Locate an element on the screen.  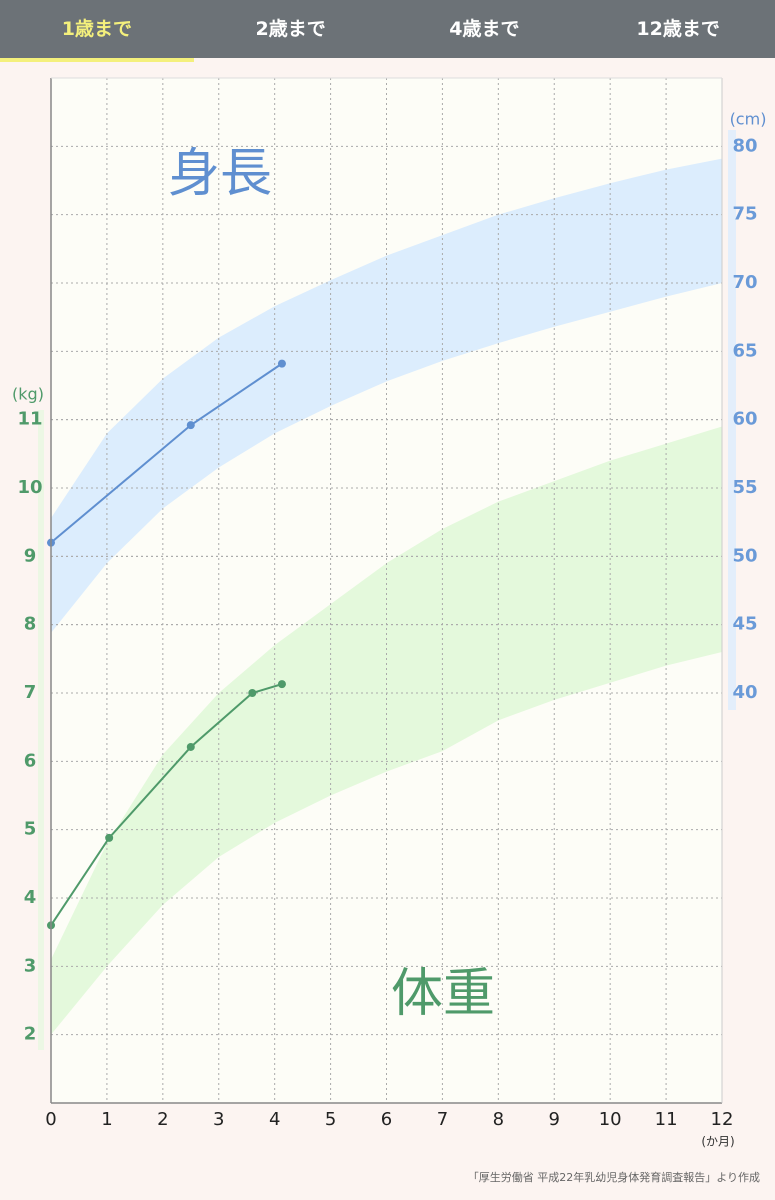
tab: 1歳まで is located at coordinates (97, 31).